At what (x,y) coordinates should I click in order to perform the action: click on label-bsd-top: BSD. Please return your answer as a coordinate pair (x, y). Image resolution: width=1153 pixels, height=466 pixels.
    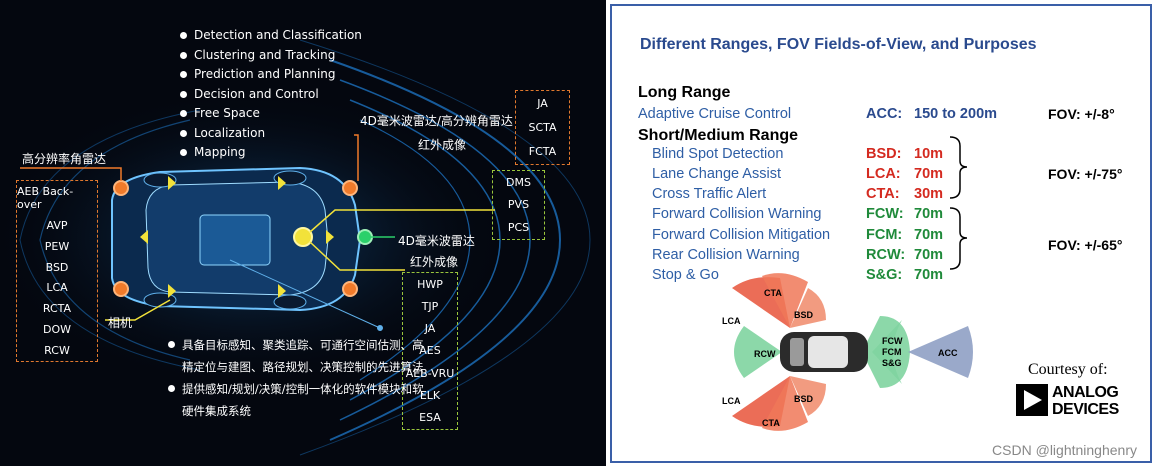
    Looking at the image, I should click on (804, 315).